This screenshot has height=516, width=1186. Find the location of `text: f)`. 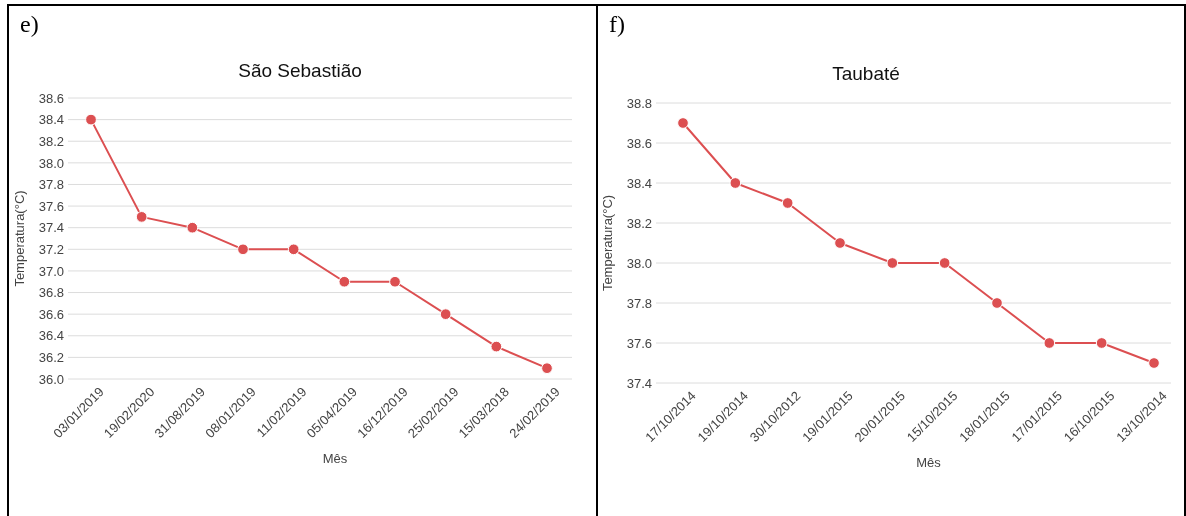

text: f) is located at coordinates (617, 24).